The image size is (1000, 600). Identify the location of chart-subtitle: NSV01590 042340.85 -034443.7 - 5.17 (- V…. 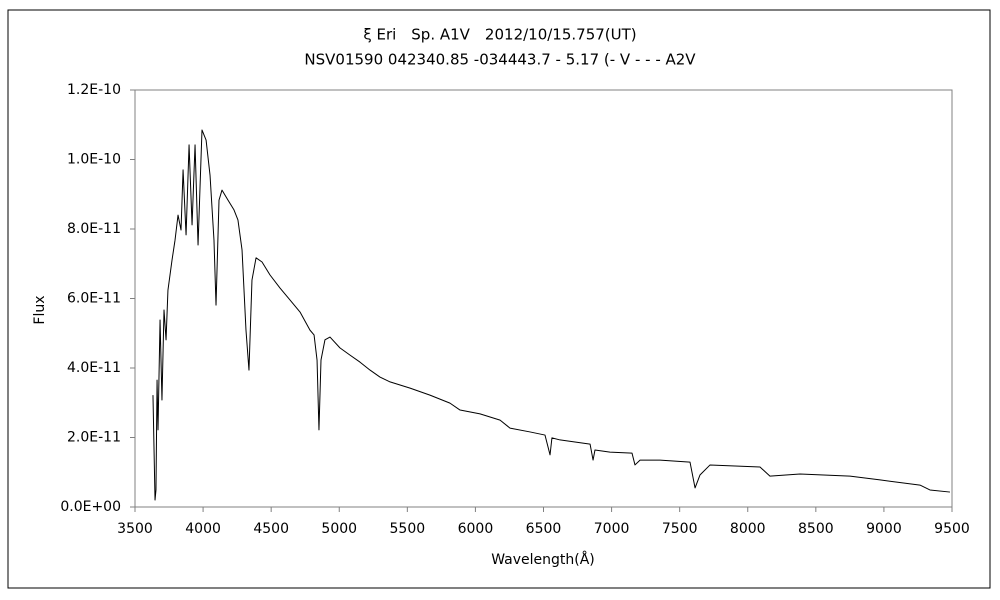
(500, 60).